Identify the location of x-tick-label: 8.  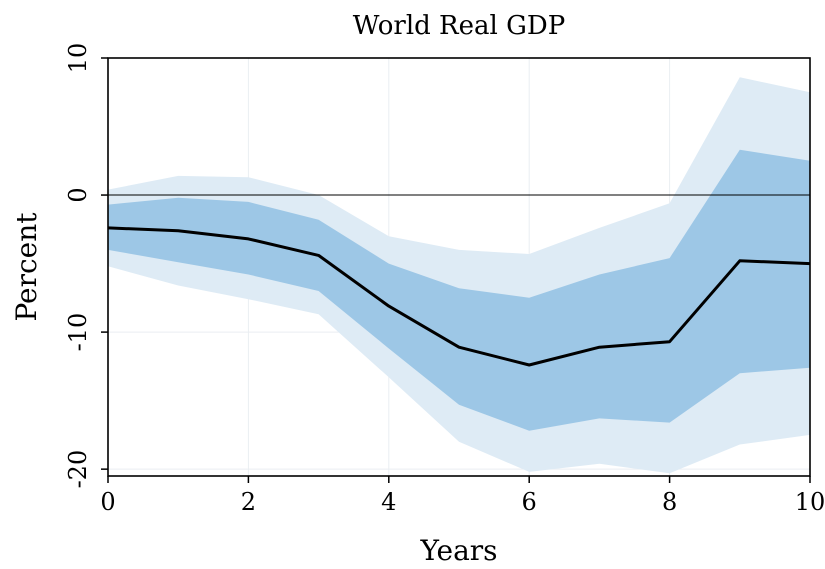
(669, 502).